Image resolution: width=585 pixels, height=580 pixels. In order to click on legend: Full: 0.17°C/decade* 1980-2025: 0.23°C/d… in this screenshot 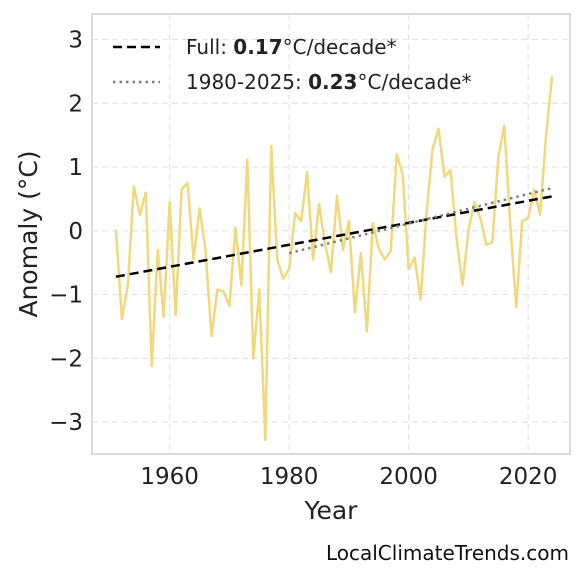, I will do `click(292, 64)`.